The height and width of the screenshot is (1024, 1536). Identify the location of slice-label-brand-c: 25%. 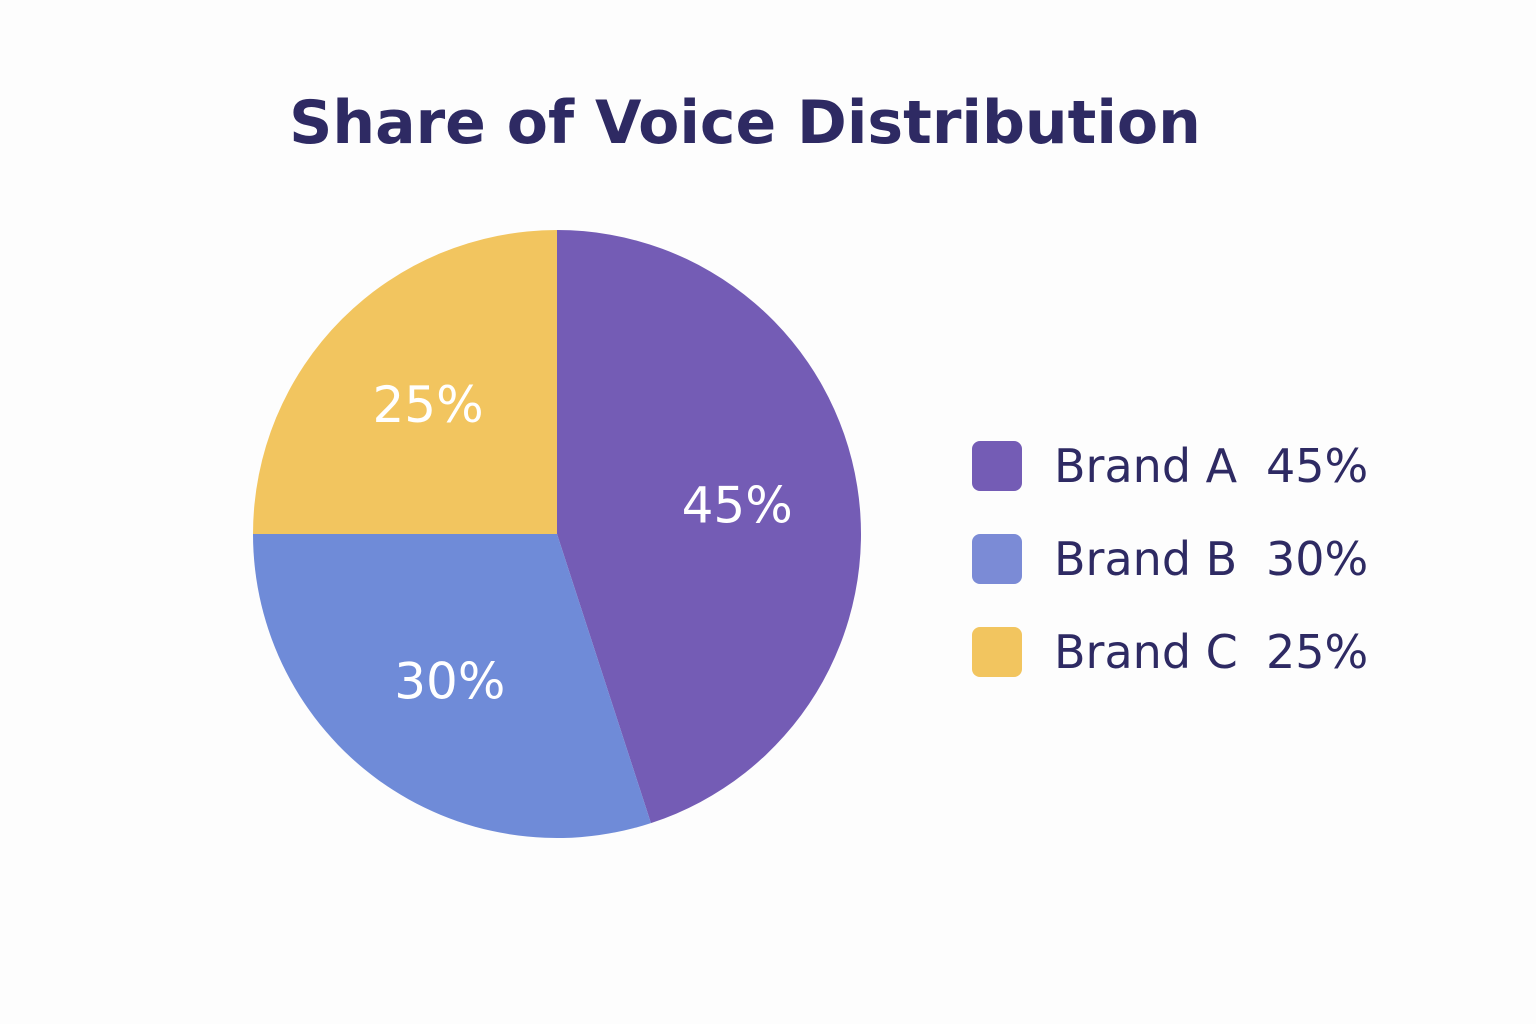
(427, 405).